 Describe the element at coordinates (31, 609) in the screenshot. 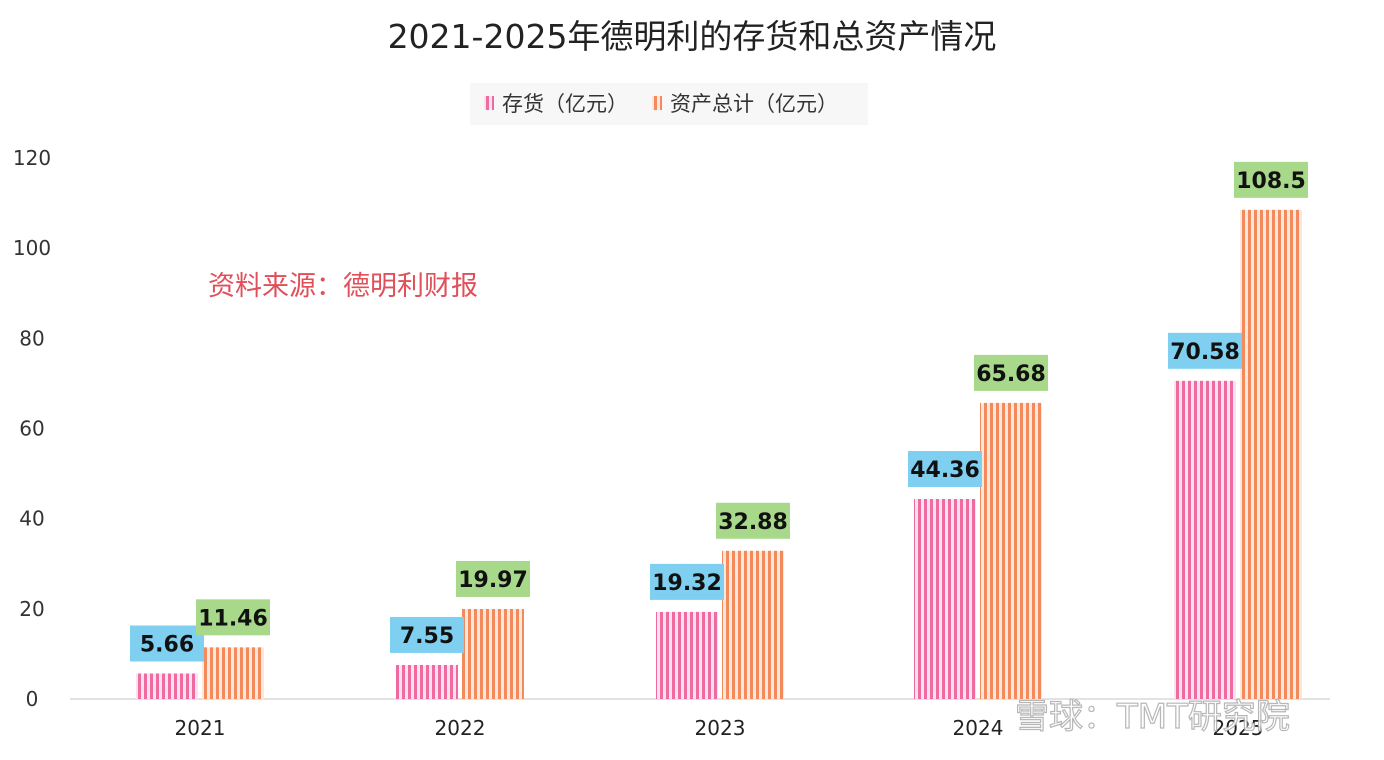

I see `y-tick-label: 20` at that location.